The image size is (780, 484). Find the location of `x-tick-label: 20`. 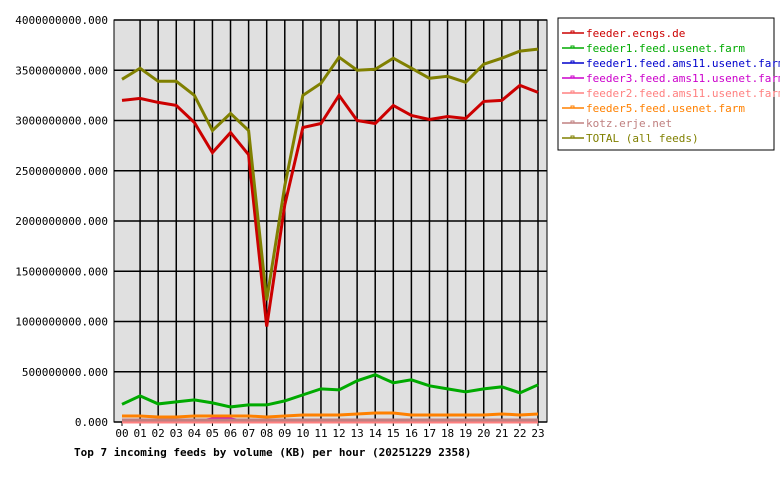

x-tick-label: 20 is located at coordinates (483, 433).